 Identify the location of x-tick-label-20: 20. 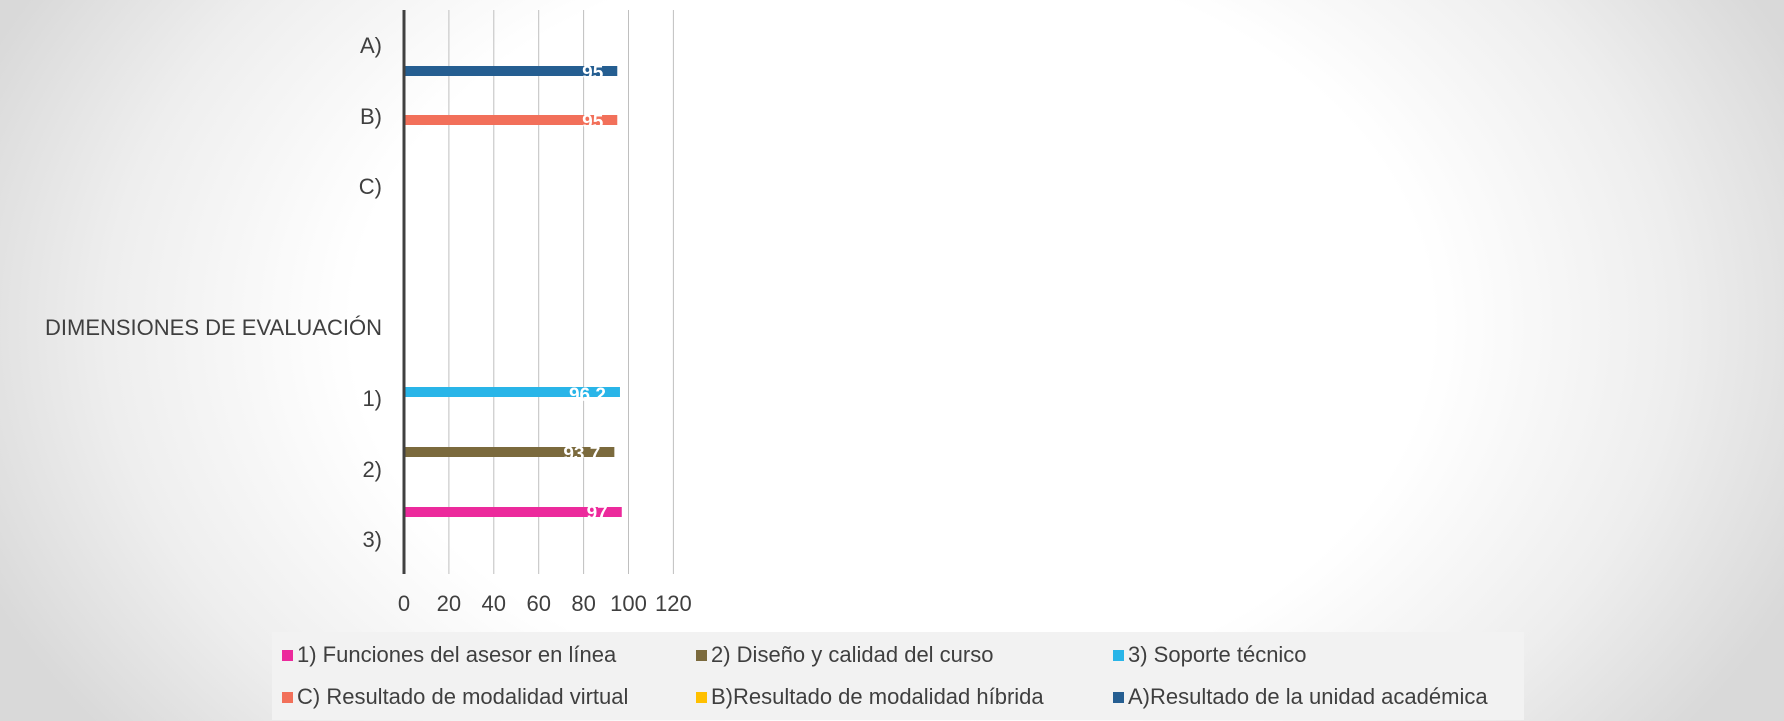
(449, 603).